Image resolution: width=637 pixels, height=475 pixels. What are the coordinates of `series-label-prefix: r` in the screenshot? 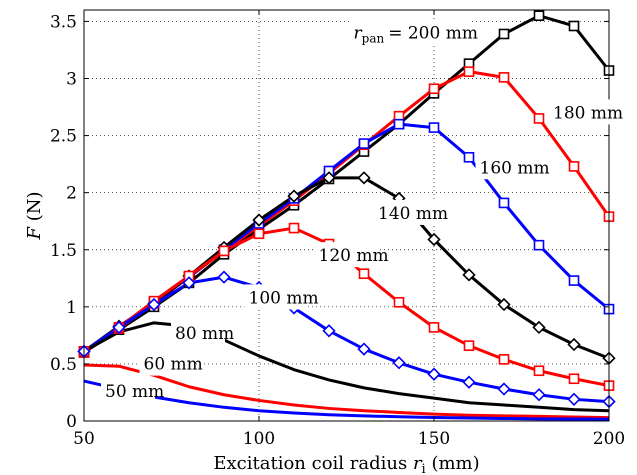 It's located at (358, 34).